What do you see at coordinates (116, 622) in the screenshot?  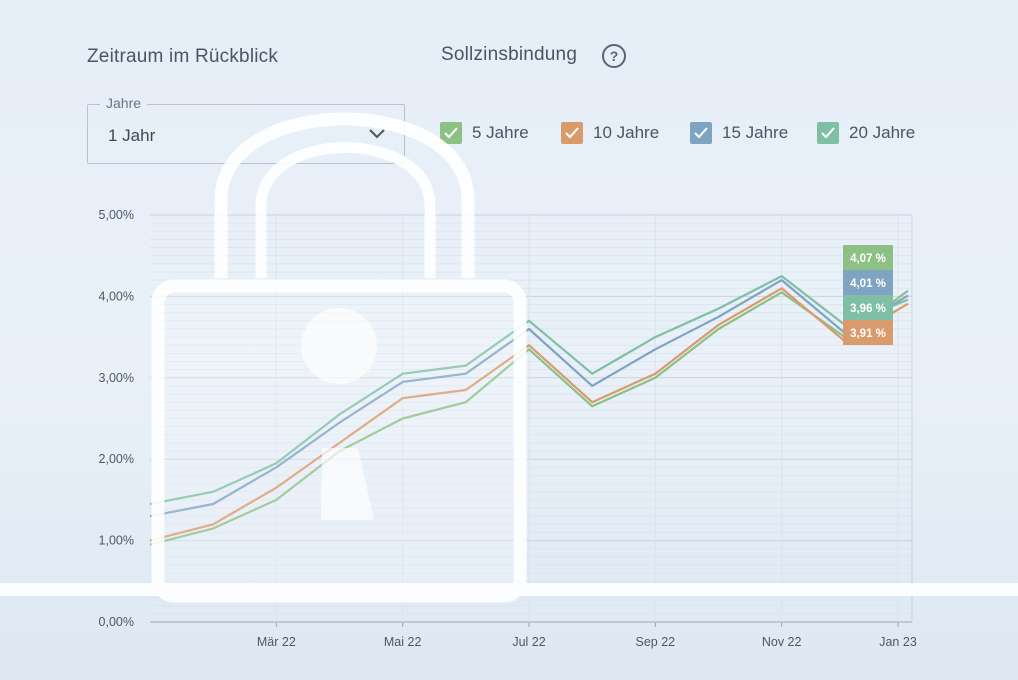 I see `y-tick-label: 0,00%` at bounding box center [116, 622].